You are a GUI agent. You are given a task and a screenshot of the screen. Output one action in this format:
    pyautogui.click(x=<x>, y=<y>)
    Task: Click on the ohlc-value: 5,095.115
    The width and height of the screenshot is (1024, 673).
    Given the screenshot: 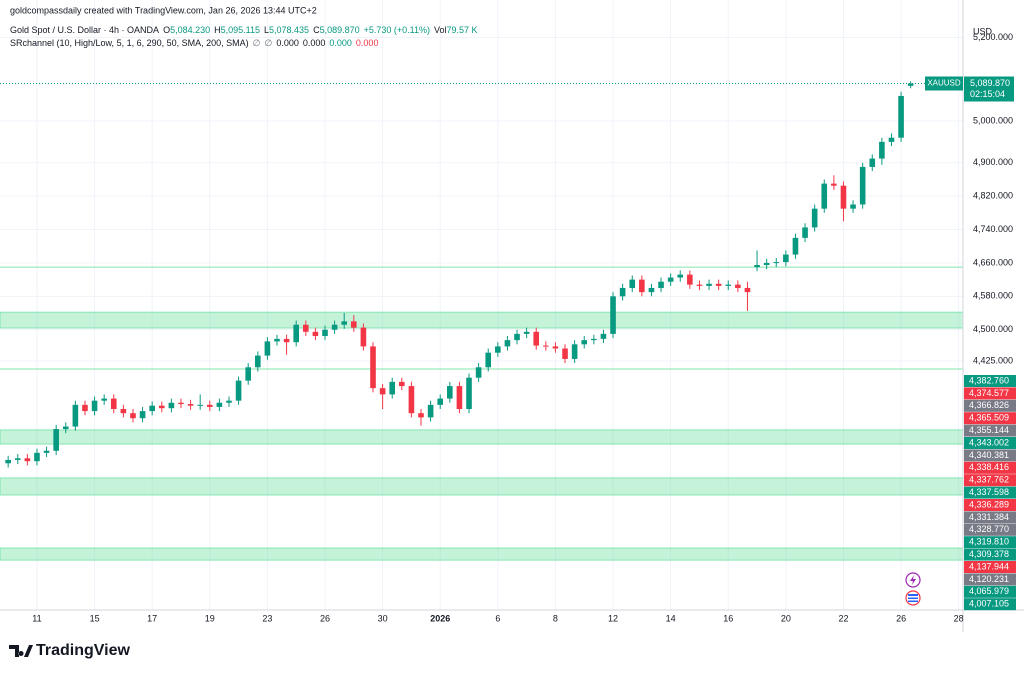 What is the action you would take?
    pyautogui.click(x=240, y=30)
    